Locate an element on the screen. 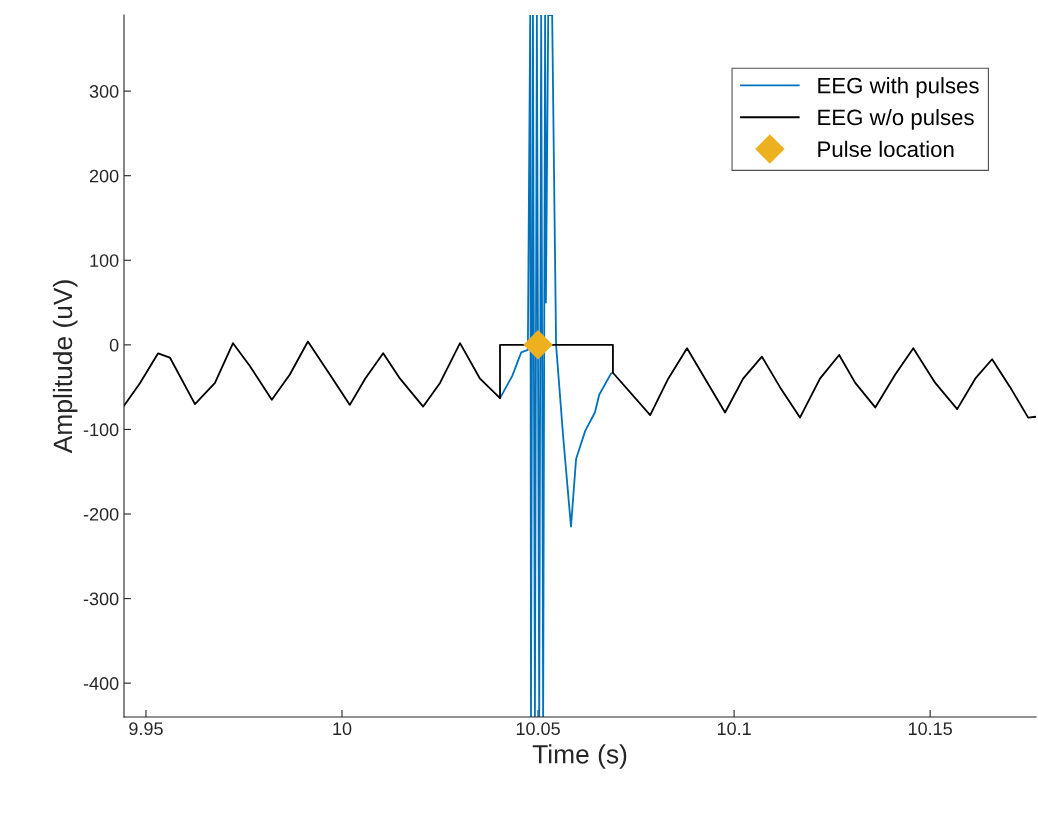  y-tick-label: 100 is located at coordinates (104, 260).